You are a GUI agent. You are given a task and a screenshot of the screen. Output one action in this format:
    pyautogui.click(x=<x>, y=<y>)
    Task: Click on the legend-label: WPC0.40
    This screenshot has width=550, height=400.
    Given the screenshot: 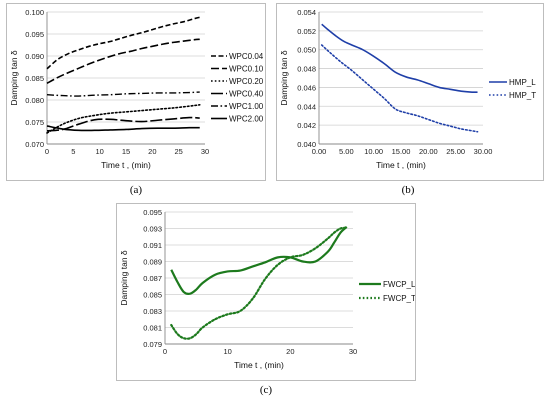 What is the action you would take?
    pyautogui.click(x=246, y=94)
    